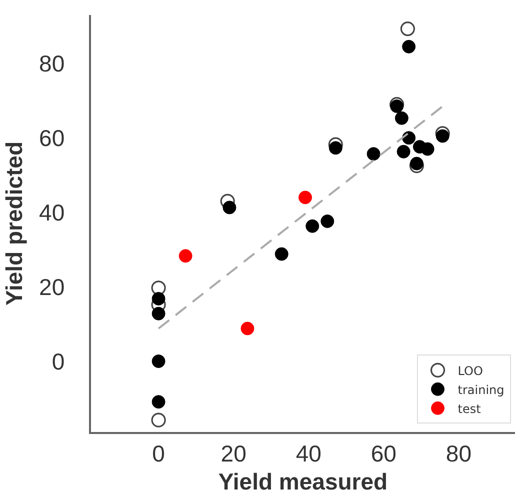 The height and width of the screenshot is (500, 517). I want to click on legend-label: test, so click(470, 409).